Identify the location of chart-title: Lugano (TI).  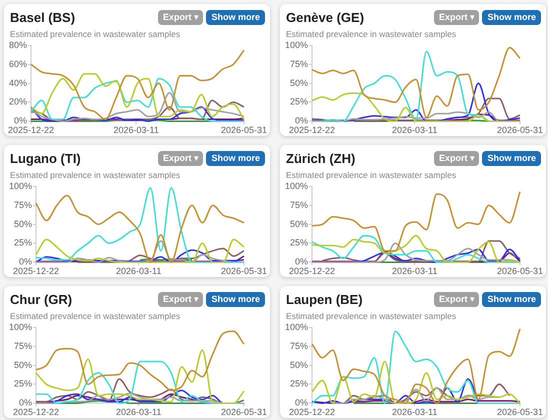
(45, 158).